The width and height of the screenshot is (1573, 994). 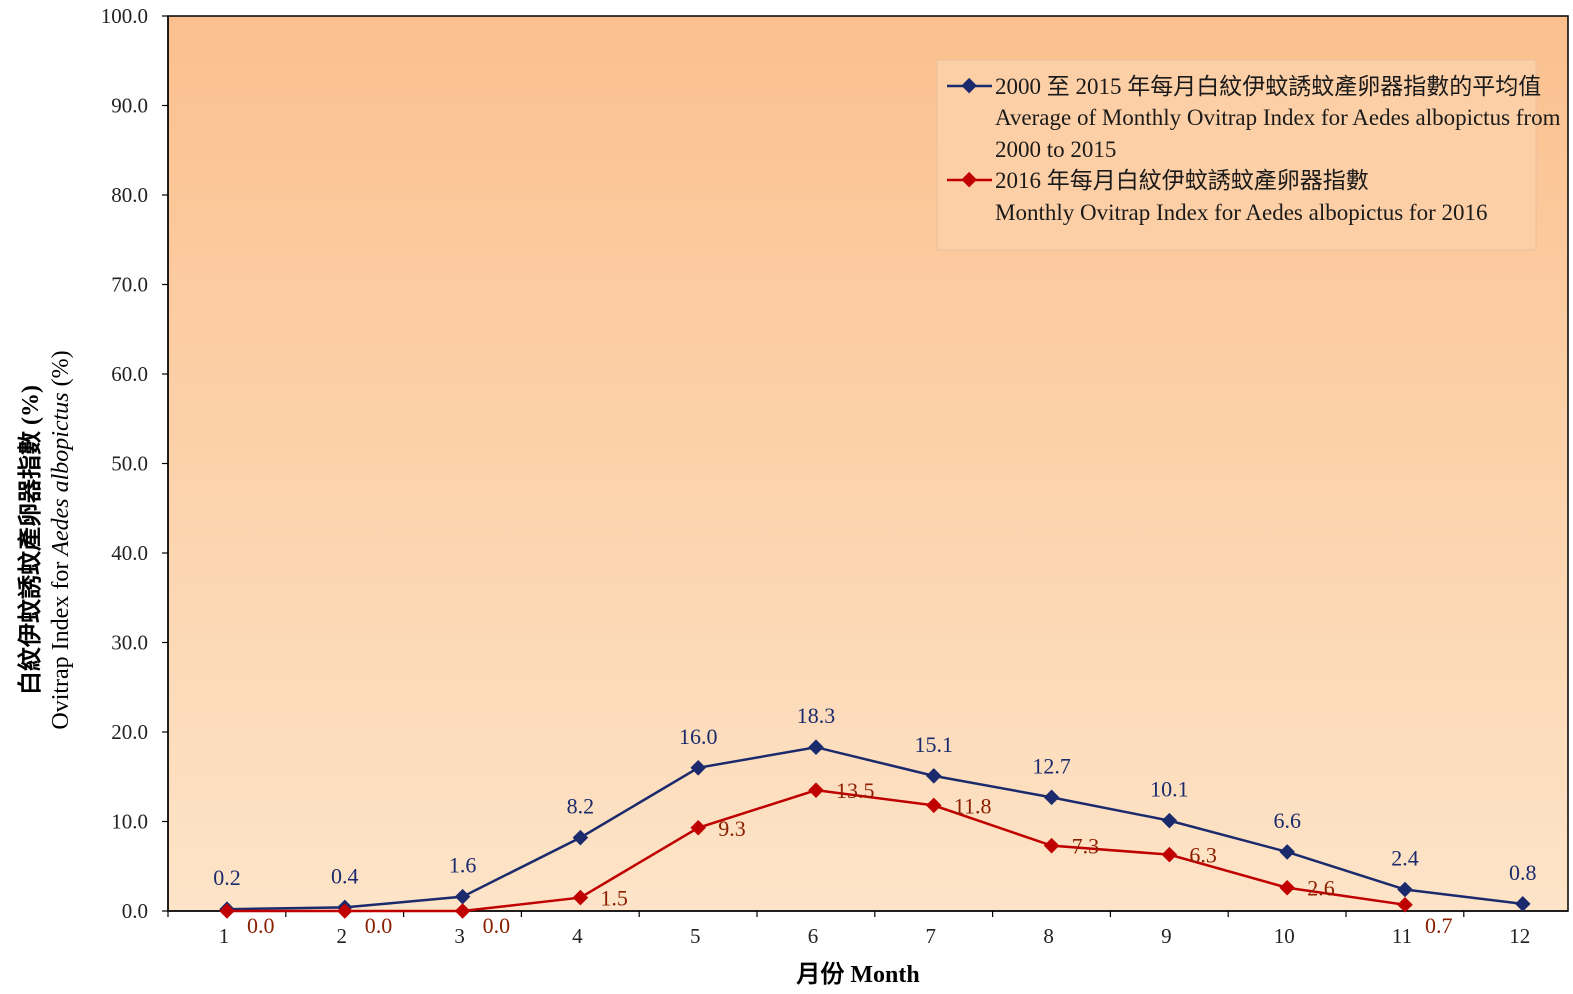 What do you see at coordinates (855, 790) in the screenshot?
I see `data-label-2016: 13.5` at bounding box center [855, 790].